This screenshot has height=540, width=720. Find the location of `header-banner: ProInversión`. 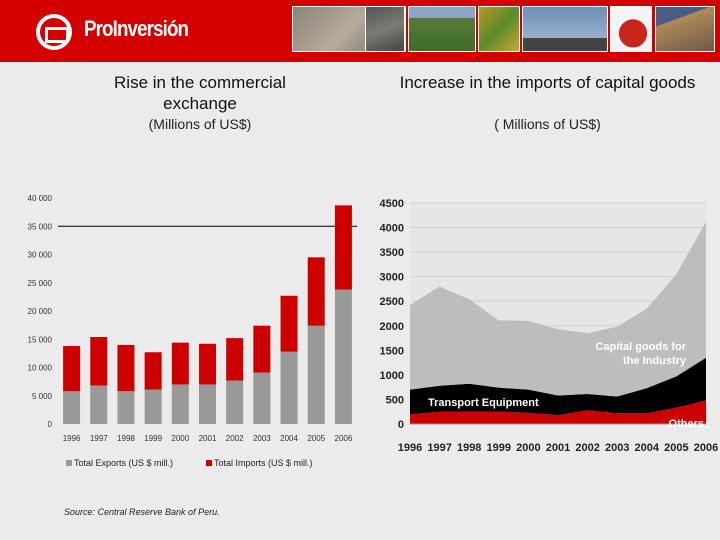

header-banner: ProInversión is located at coordinates (360, 31).